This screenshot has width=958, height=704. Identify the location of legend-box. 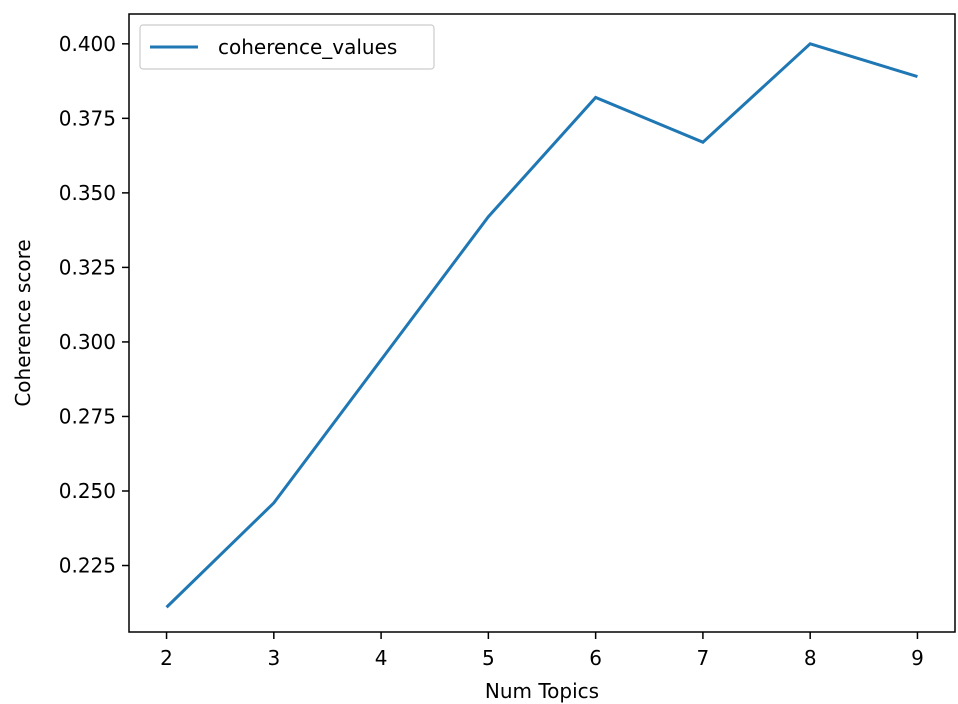
(287, 47).